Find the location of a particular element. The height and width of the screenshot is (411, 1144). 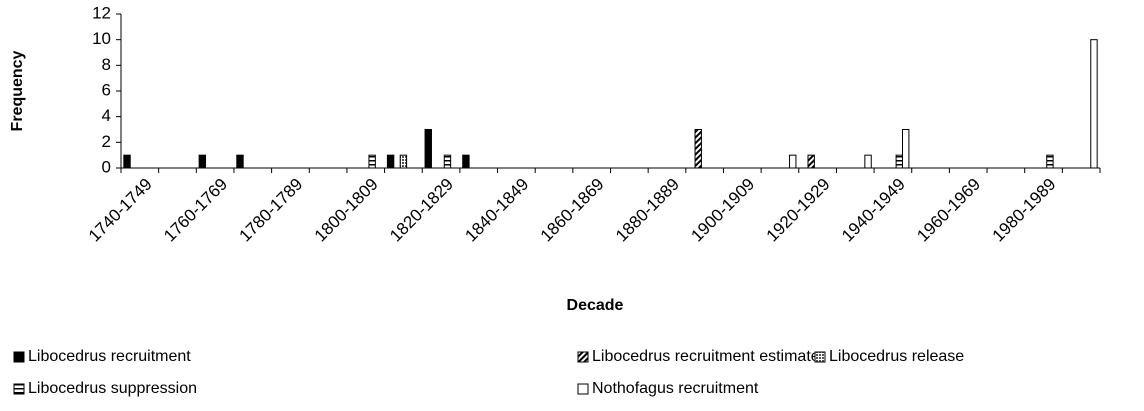

legend-label: Libocedrus recruitment estimate is located at coordinates (706, 356).